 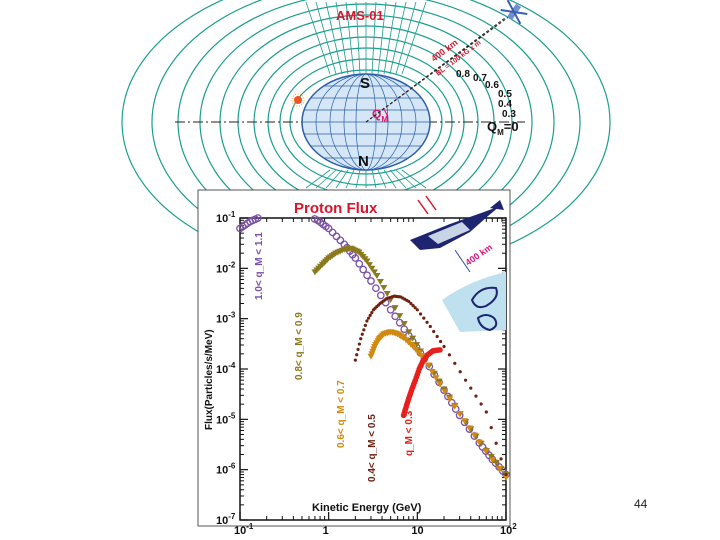 I want to click on x-tick-label: 1, so click(x=326, y=531).